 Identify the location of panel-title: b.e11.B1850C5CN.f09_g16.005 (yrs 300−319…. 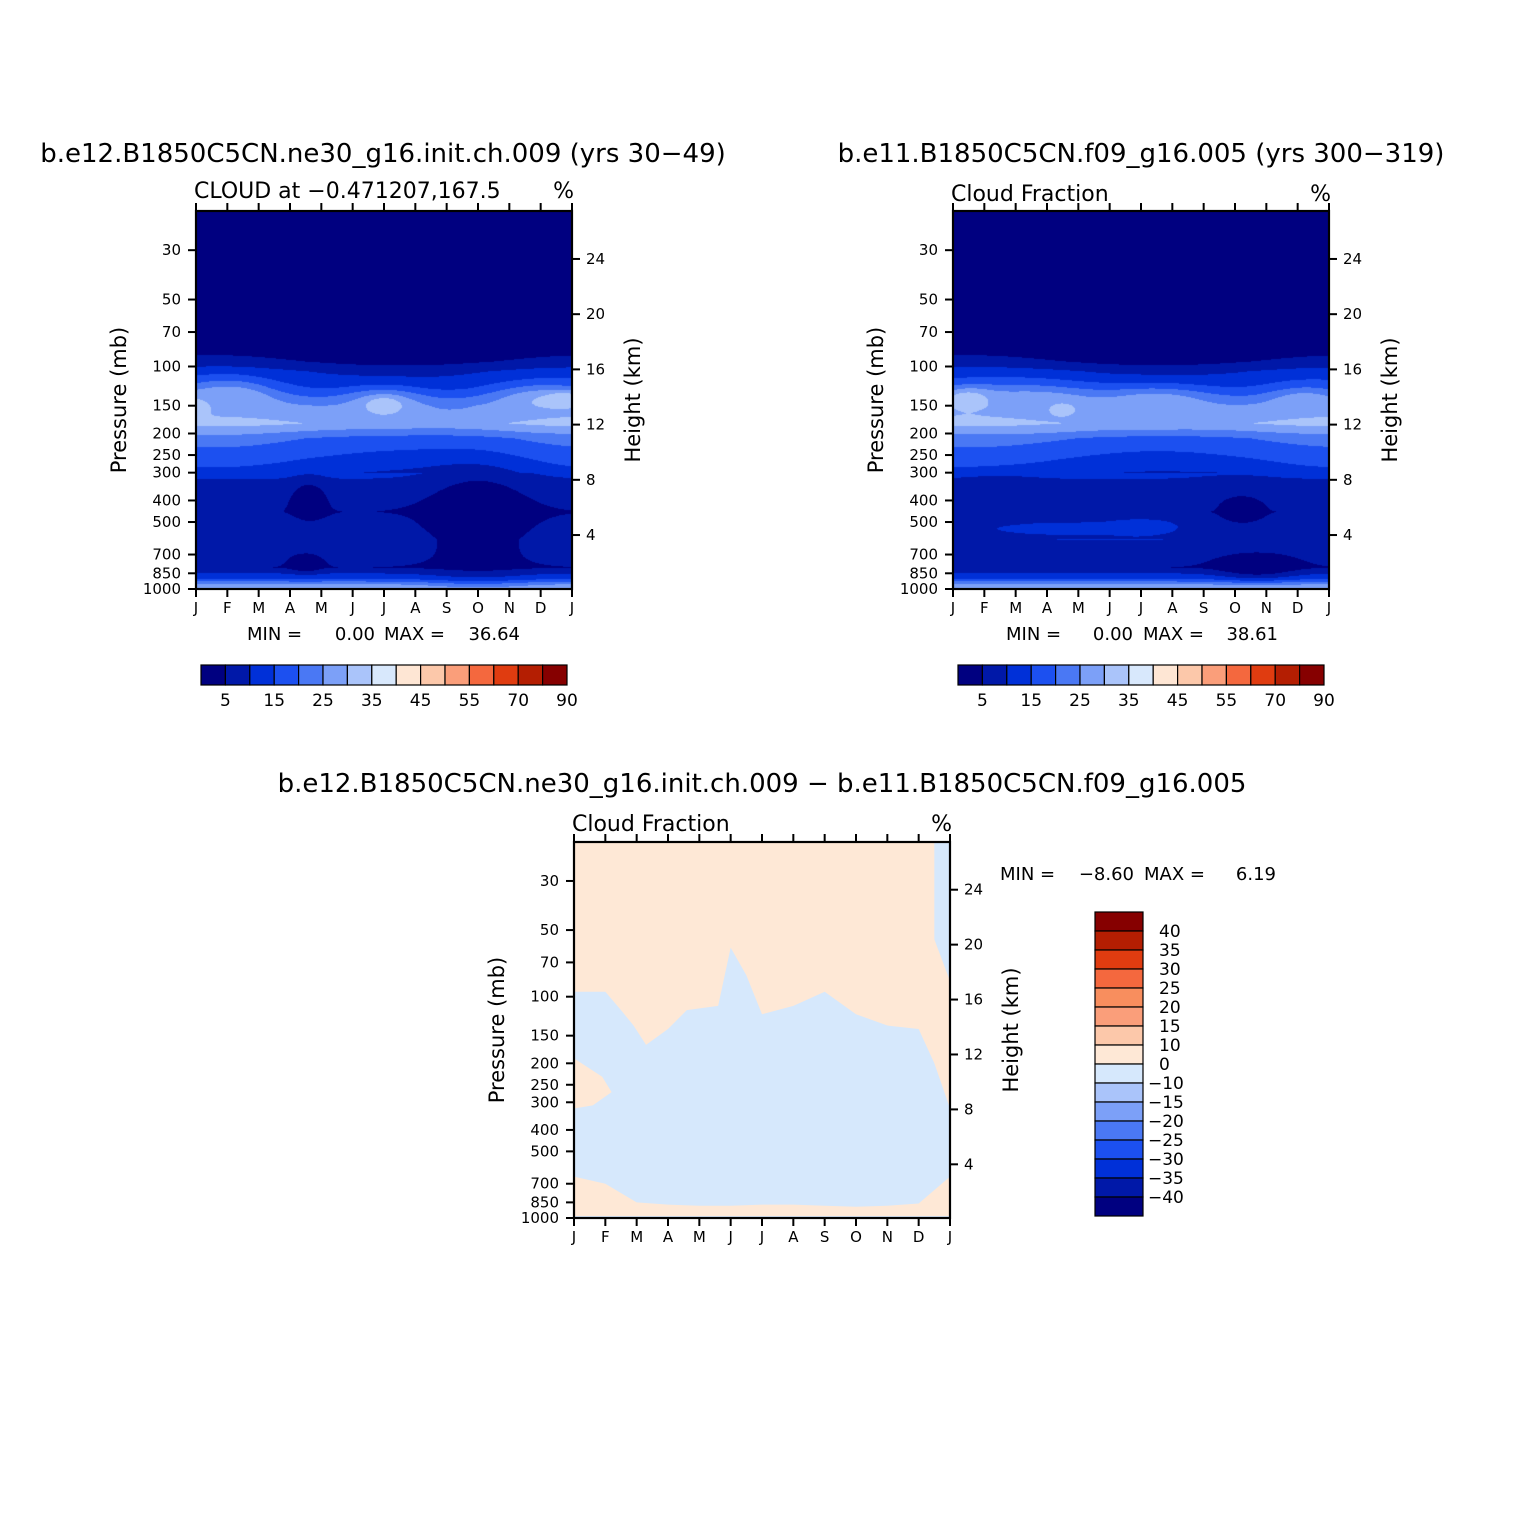
(1141, 154).